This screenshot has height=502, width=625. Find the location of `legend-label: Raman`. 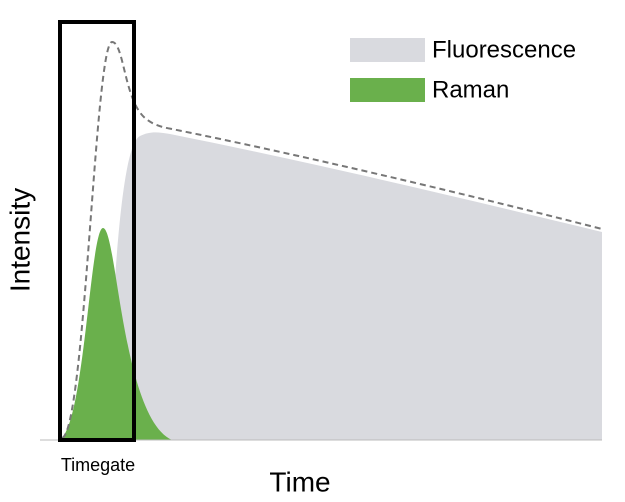

legend-label: Raman is located at coordinates (470, 89).